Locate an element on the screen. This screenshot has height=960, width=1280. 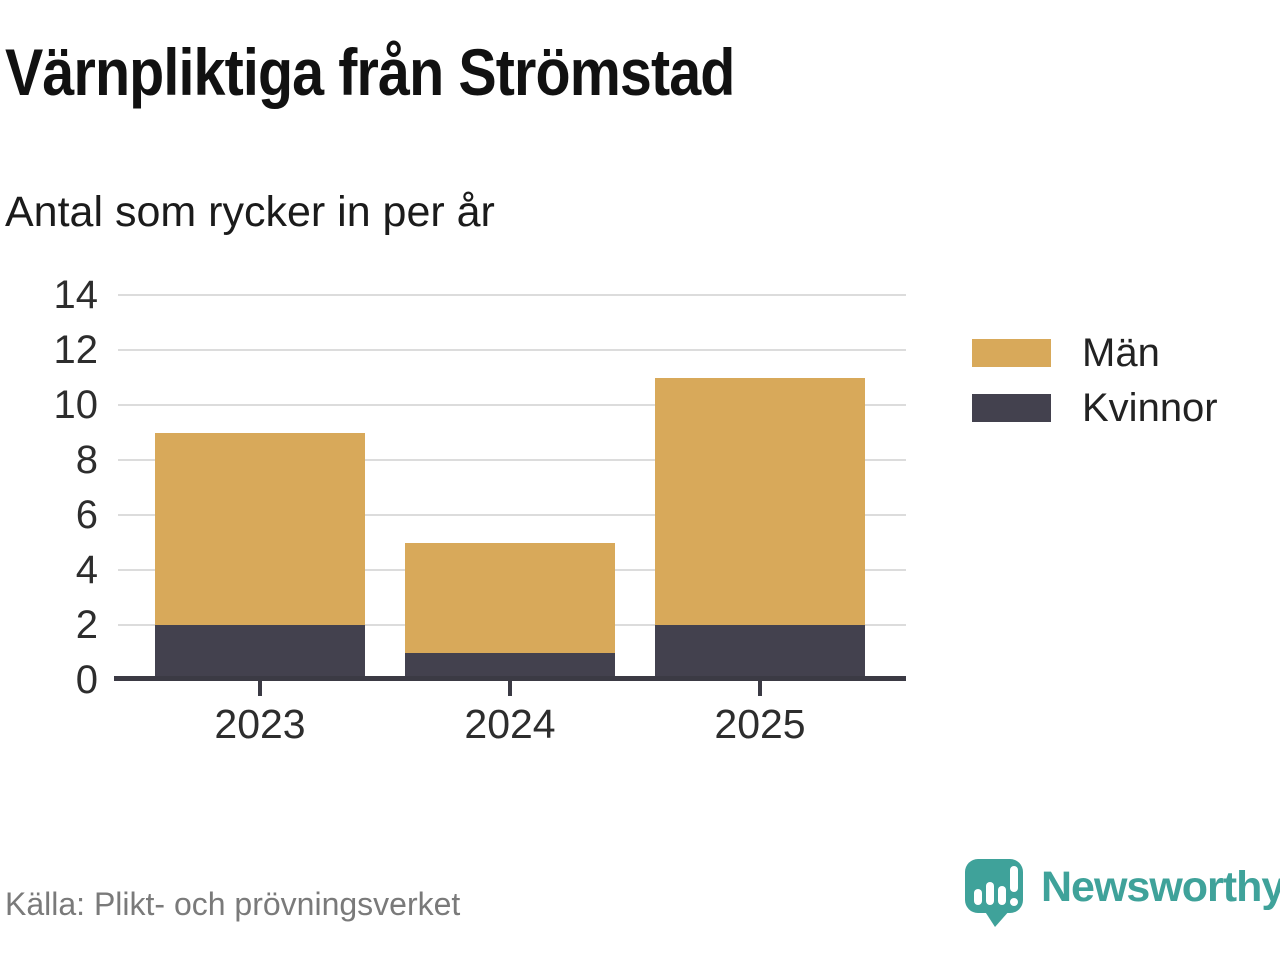
newsworthy-icon is located at coordinates (994, 893).